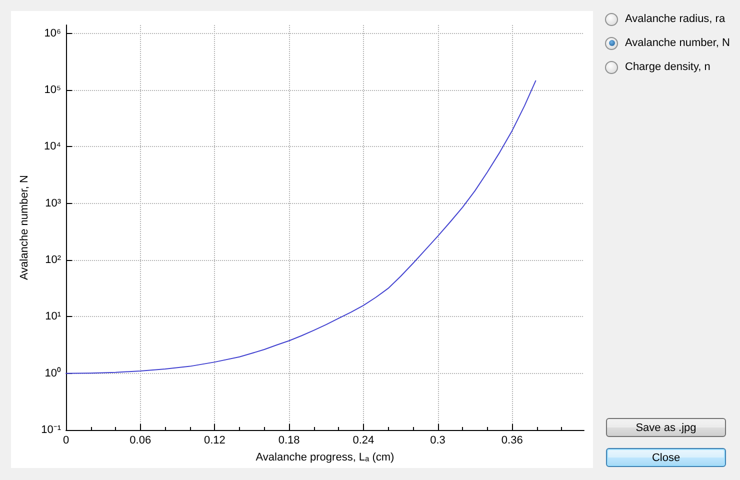 This screenshot has height=480, width=740. Describe the element at coordinates (53, 260) in the screenshot. I see `y-tick-label: 10²` at that location.